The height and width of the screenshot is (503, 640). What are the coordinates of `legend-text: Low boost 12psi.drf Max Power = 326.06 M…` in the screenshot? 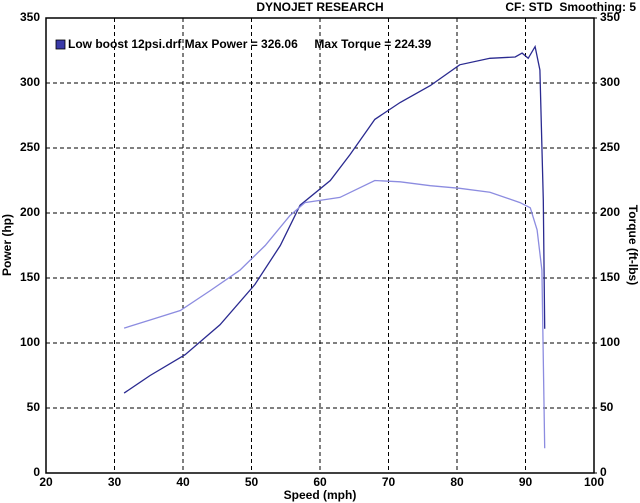 It's located at (250, 44).